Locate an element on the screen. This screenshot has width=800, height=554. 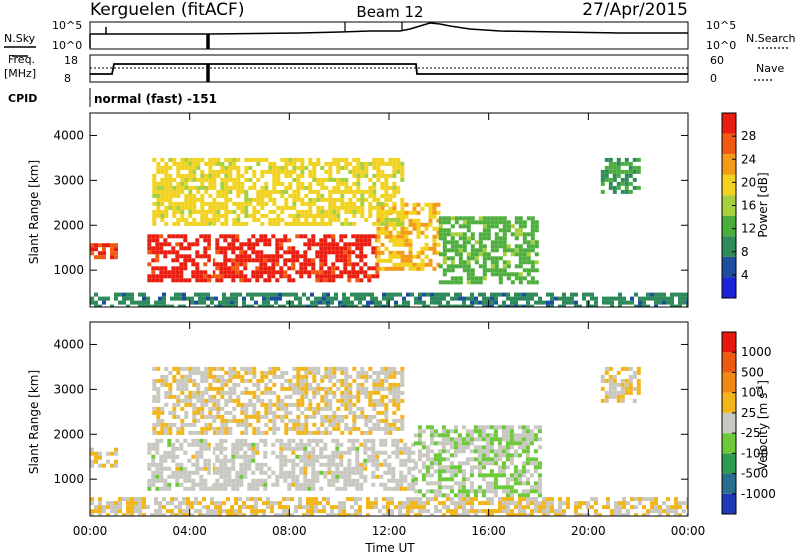
y-tick-label: 2000 is located at coordinates (68, 434).